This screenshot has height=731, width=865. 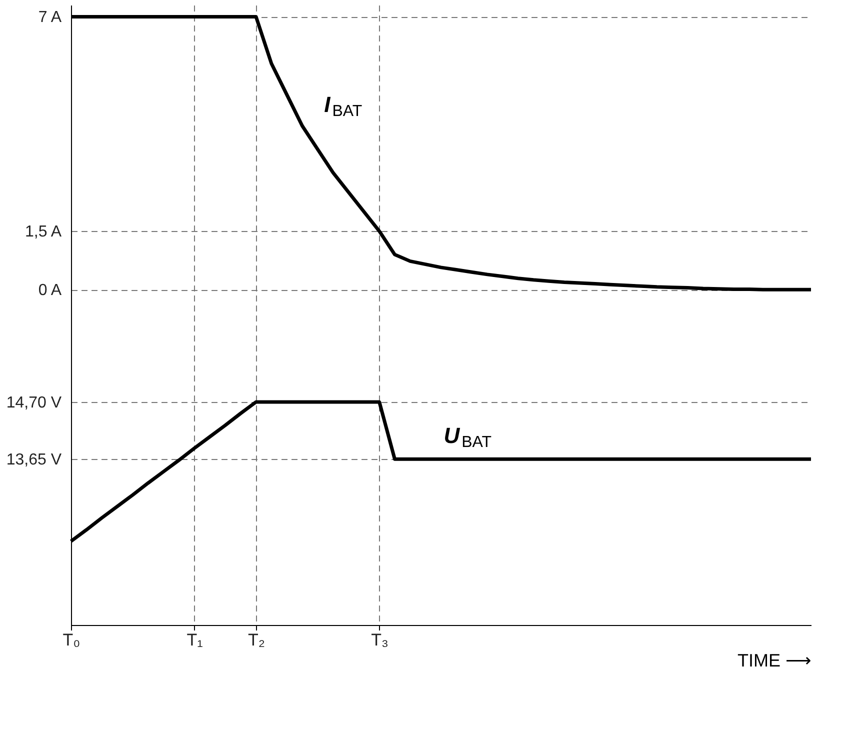 What do you see at coordinates (50, 291) in the screenshot?
I see `y-tick-label: 0 A` at bounding box center [50, 291].